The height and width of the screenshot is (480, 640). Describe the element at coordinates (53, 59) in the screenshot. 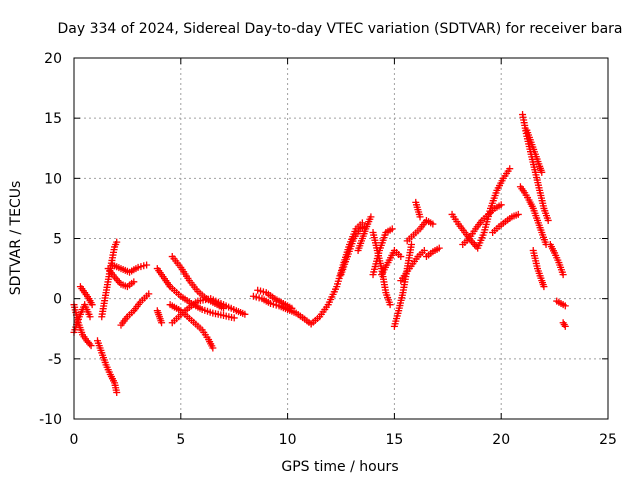

I see `y-tick-label: 20` at that location.